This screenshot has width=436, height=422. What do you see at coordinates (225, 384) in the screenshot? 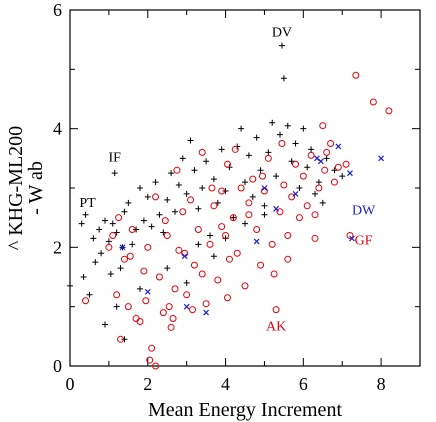
I see `x-tick-label: 4` at bounding box center [225, 384].